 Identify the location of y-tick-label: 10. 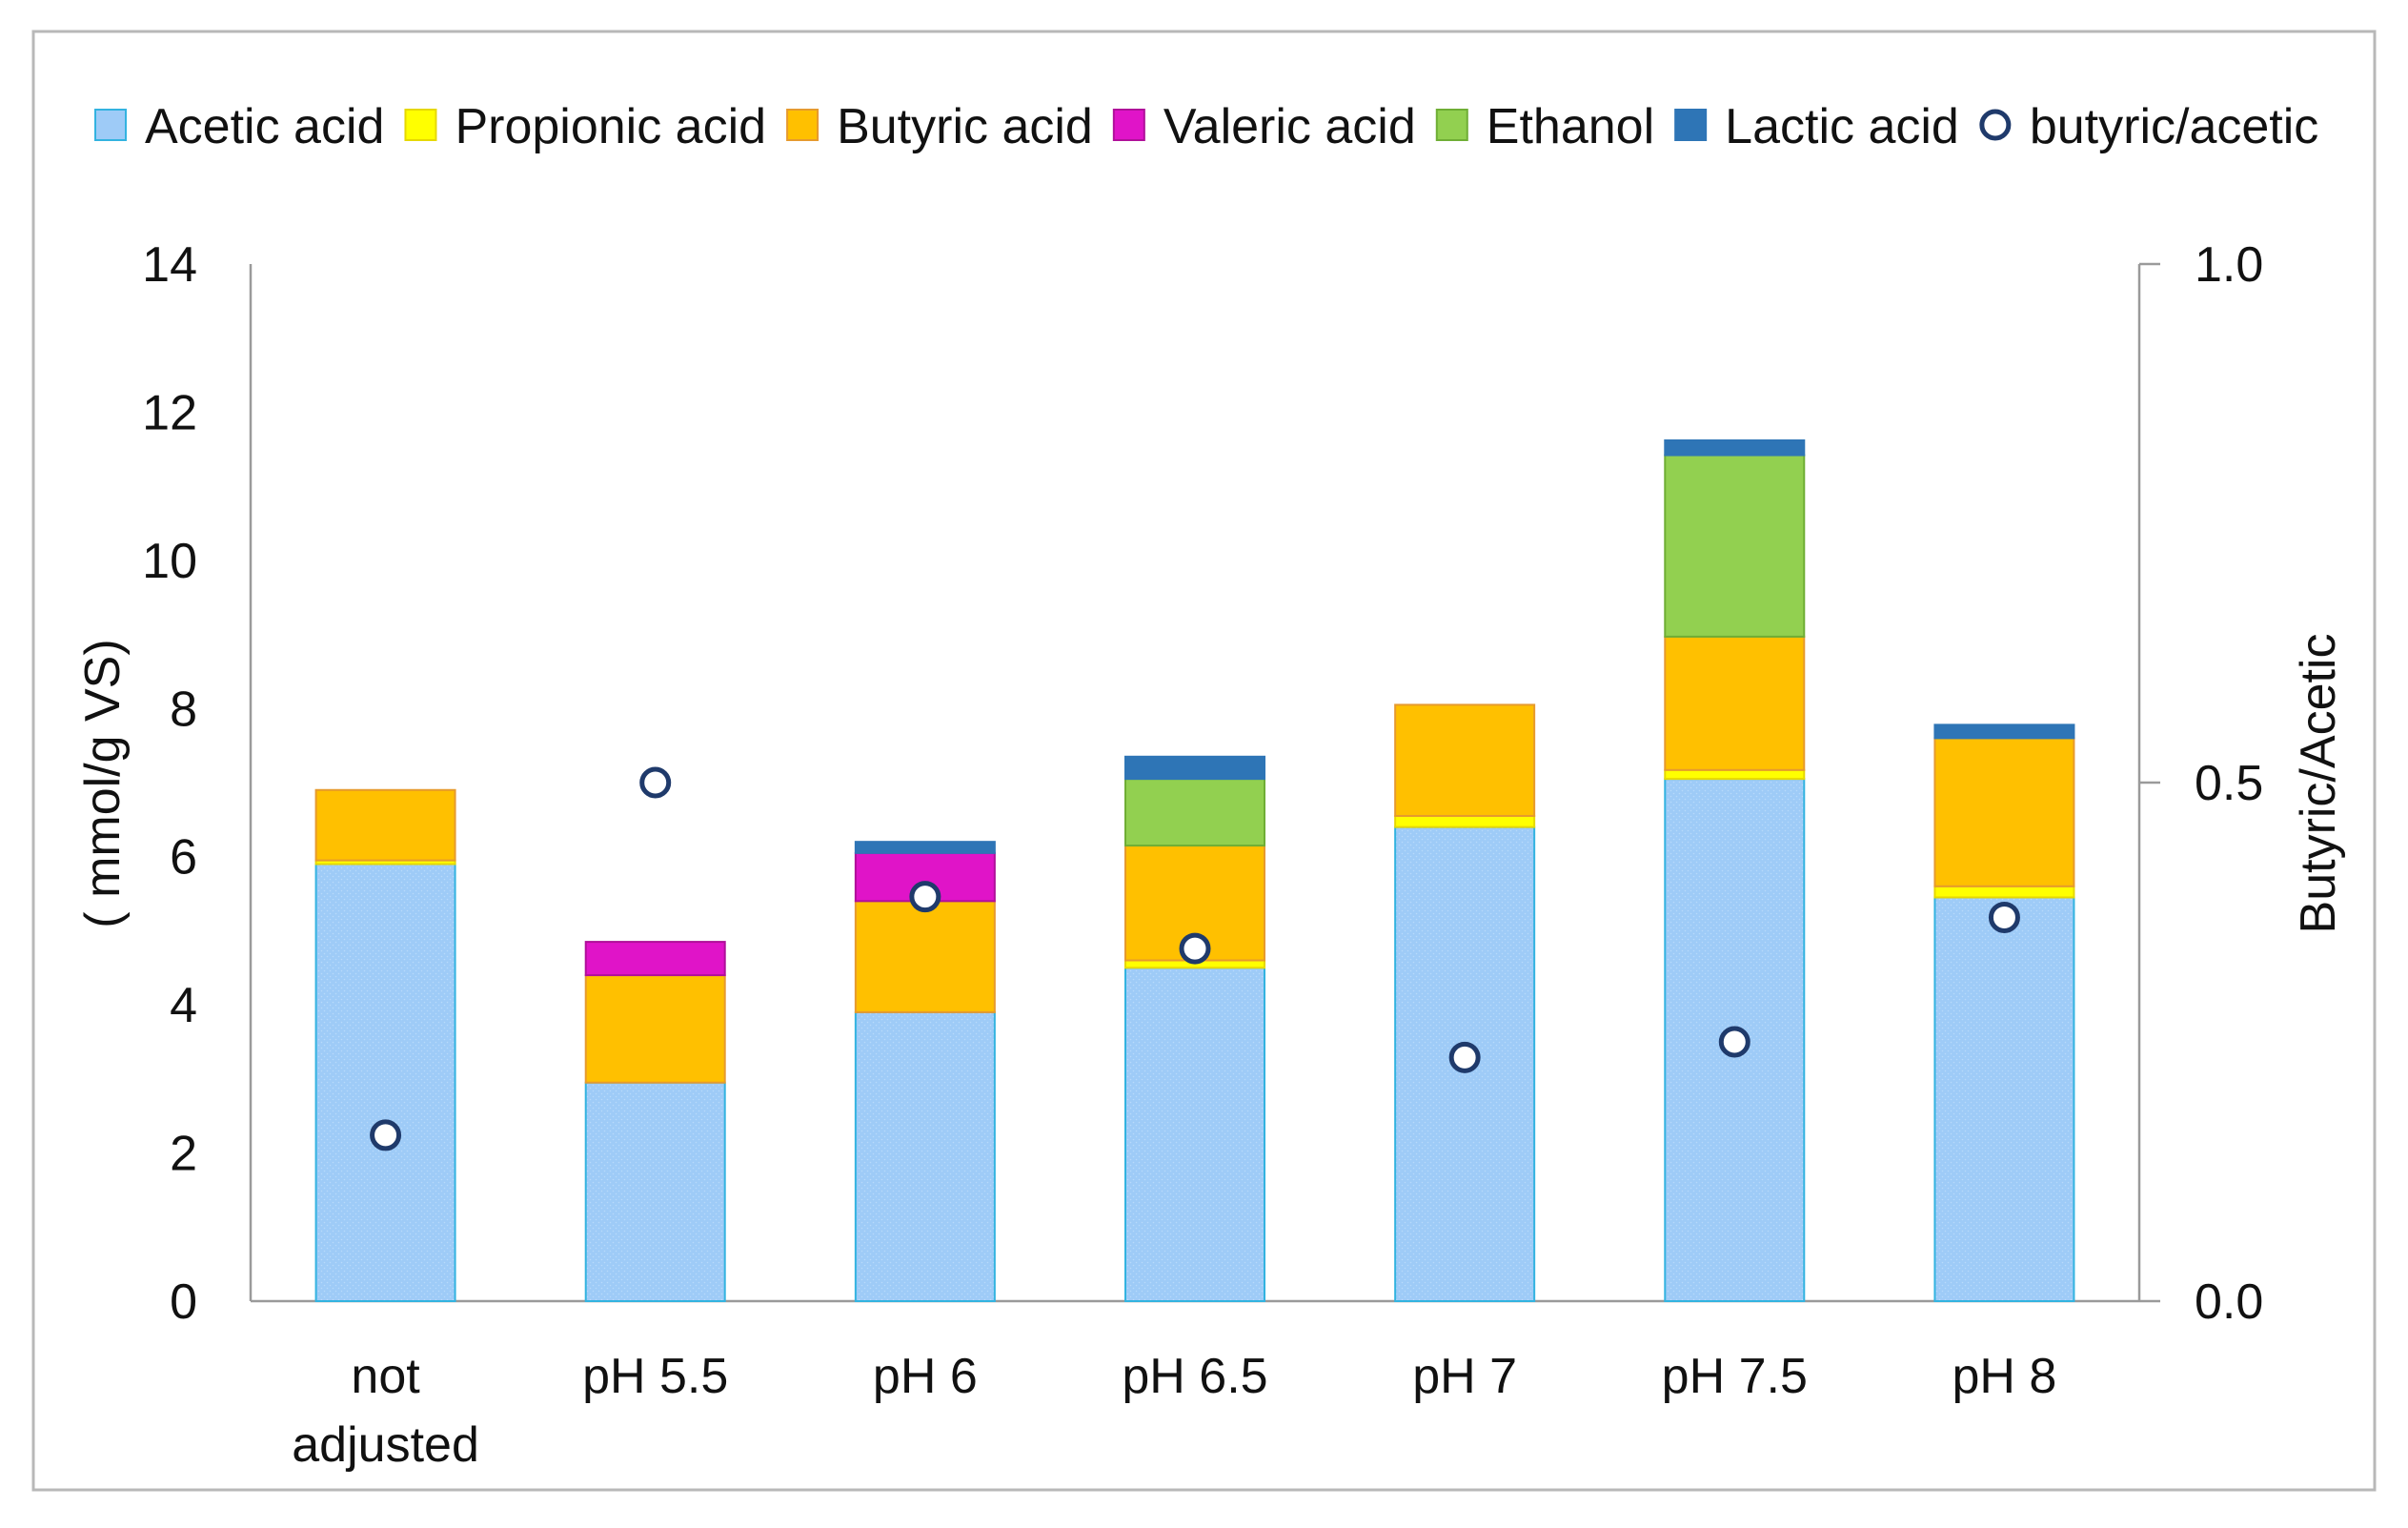
(170, 561).